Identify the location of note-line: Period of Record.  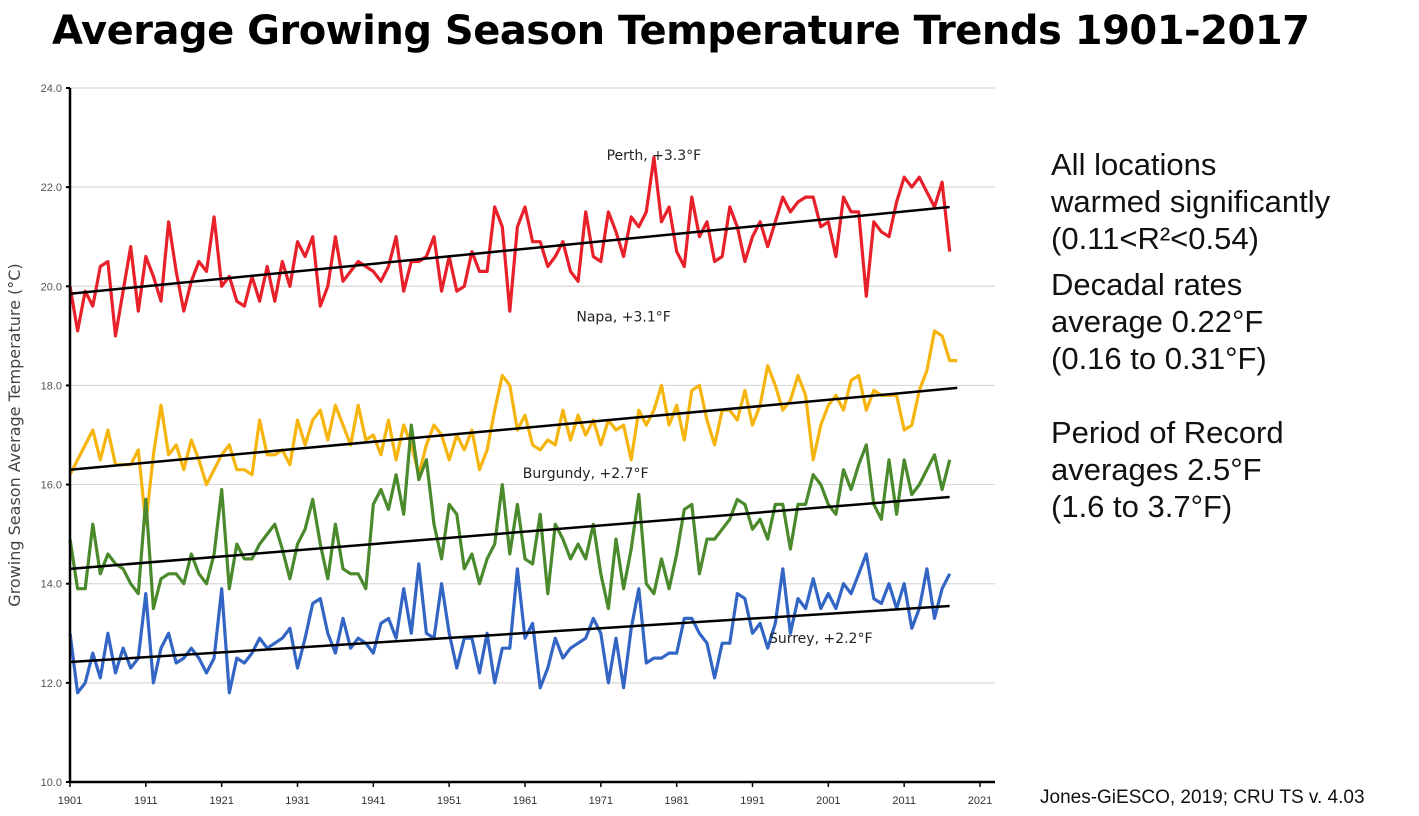
(1167, 432).